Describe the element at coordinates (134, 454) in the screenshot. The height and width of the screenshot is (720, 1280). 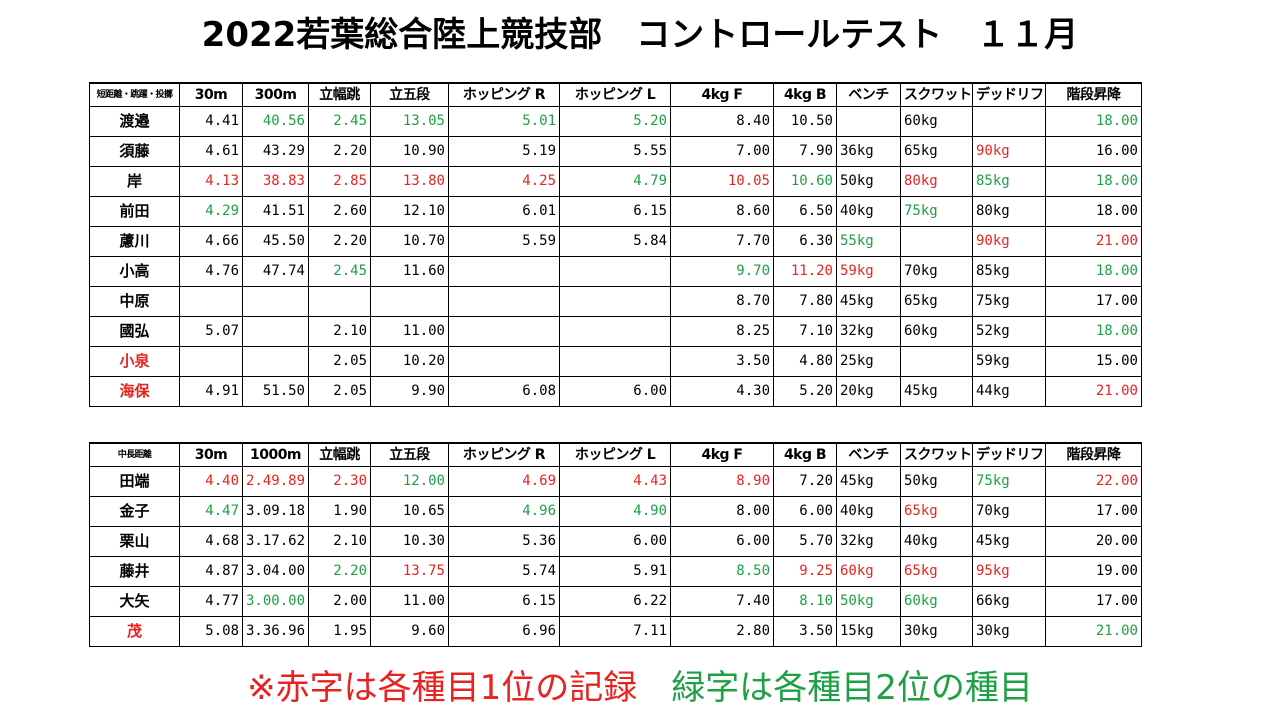
I see `distance-column-header: 中長距離` at that location.